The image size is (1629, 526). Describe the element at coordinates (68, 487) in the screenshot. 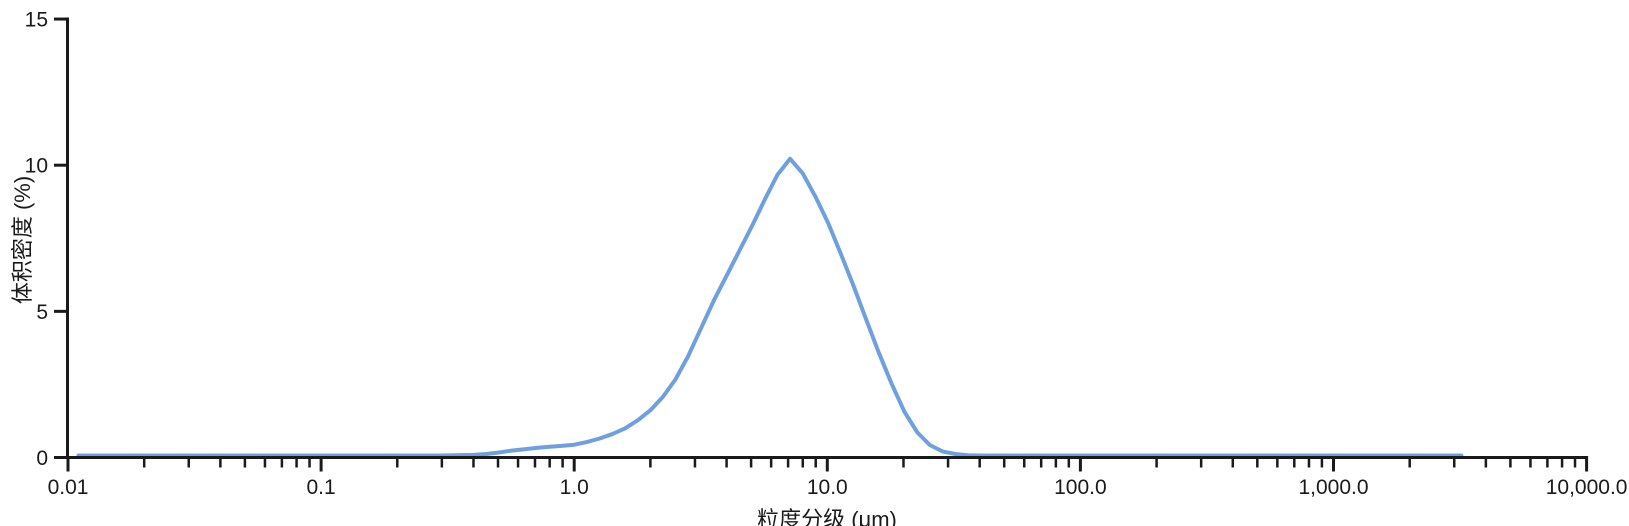

I see `x-tick-label: 0.01` at that location.